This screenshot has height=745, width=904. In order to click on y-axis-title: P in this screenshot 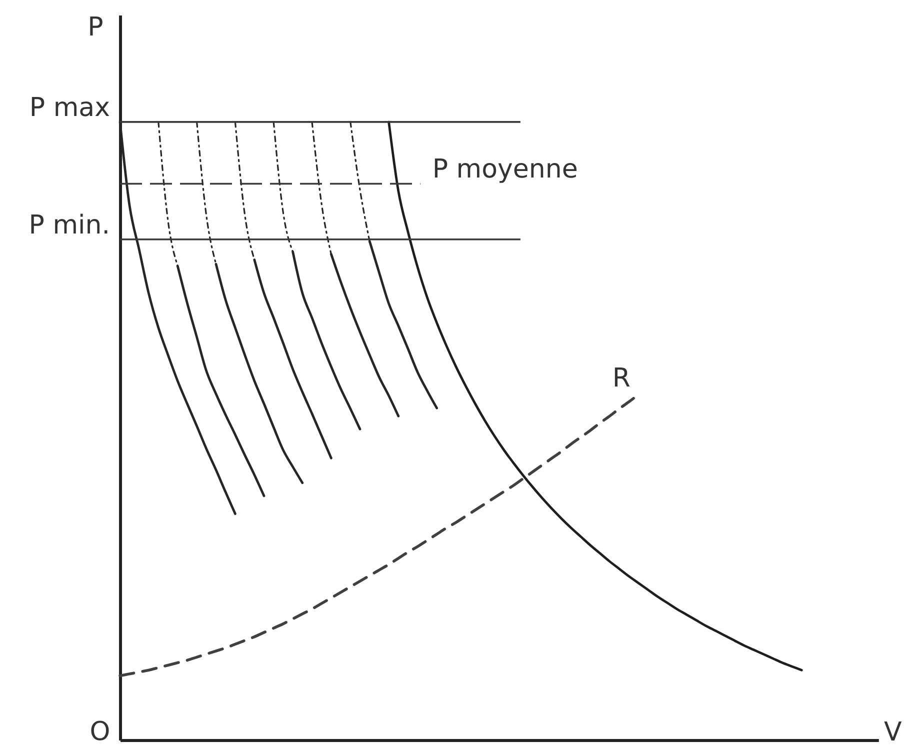, I will do `click(96, 27)`.